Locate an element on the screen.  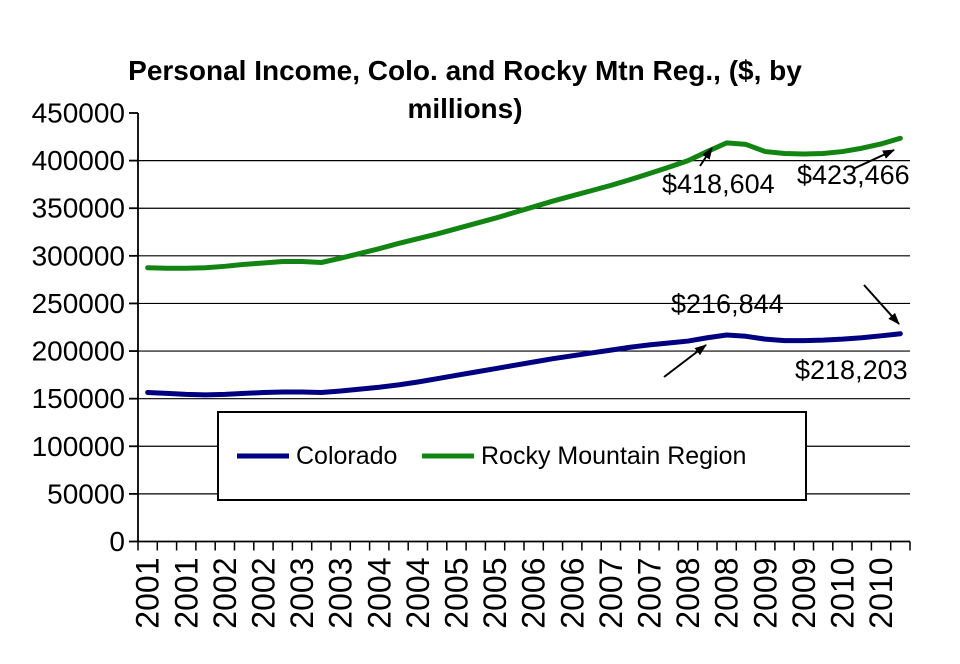
y-tick-label: 0 is located at coordinates (117, 541).